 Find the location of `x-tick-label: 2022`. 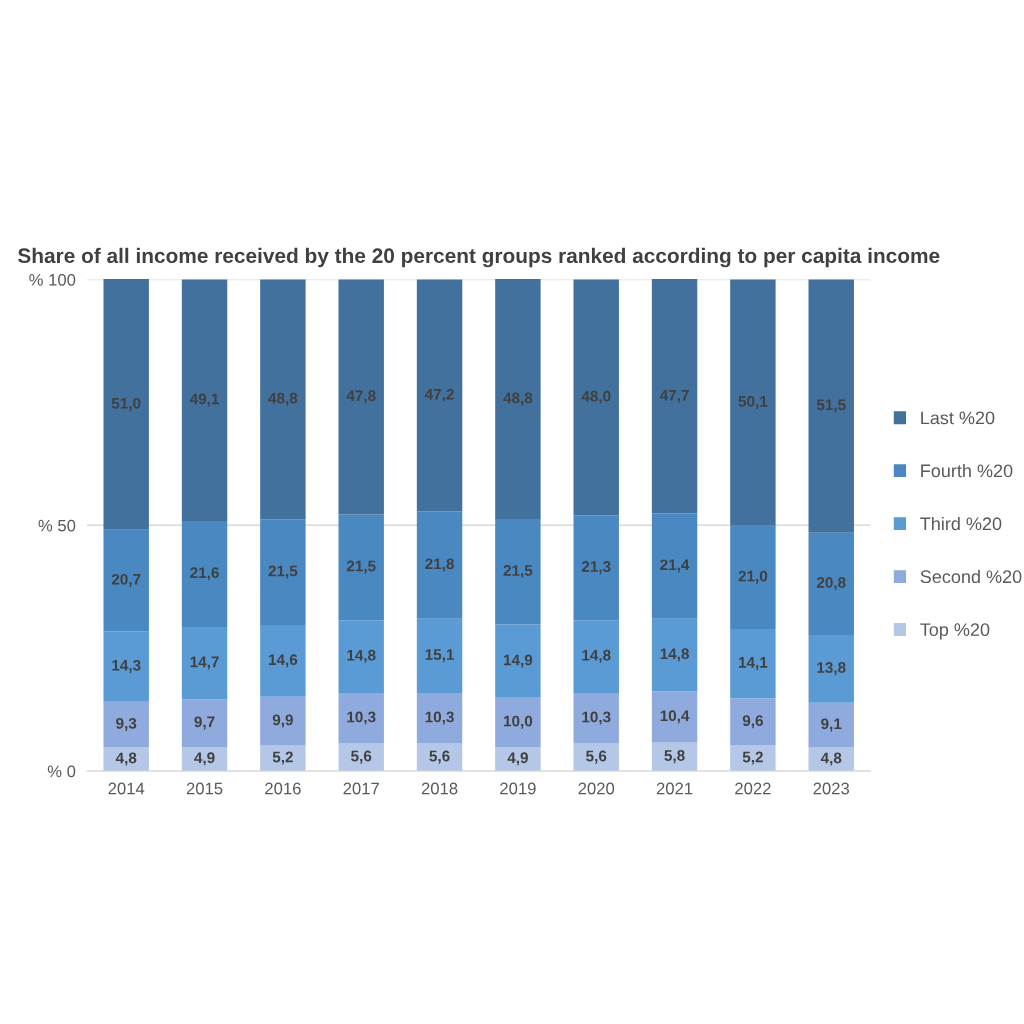

x-tick-label: 2022 is located at coordinates (753, 788).